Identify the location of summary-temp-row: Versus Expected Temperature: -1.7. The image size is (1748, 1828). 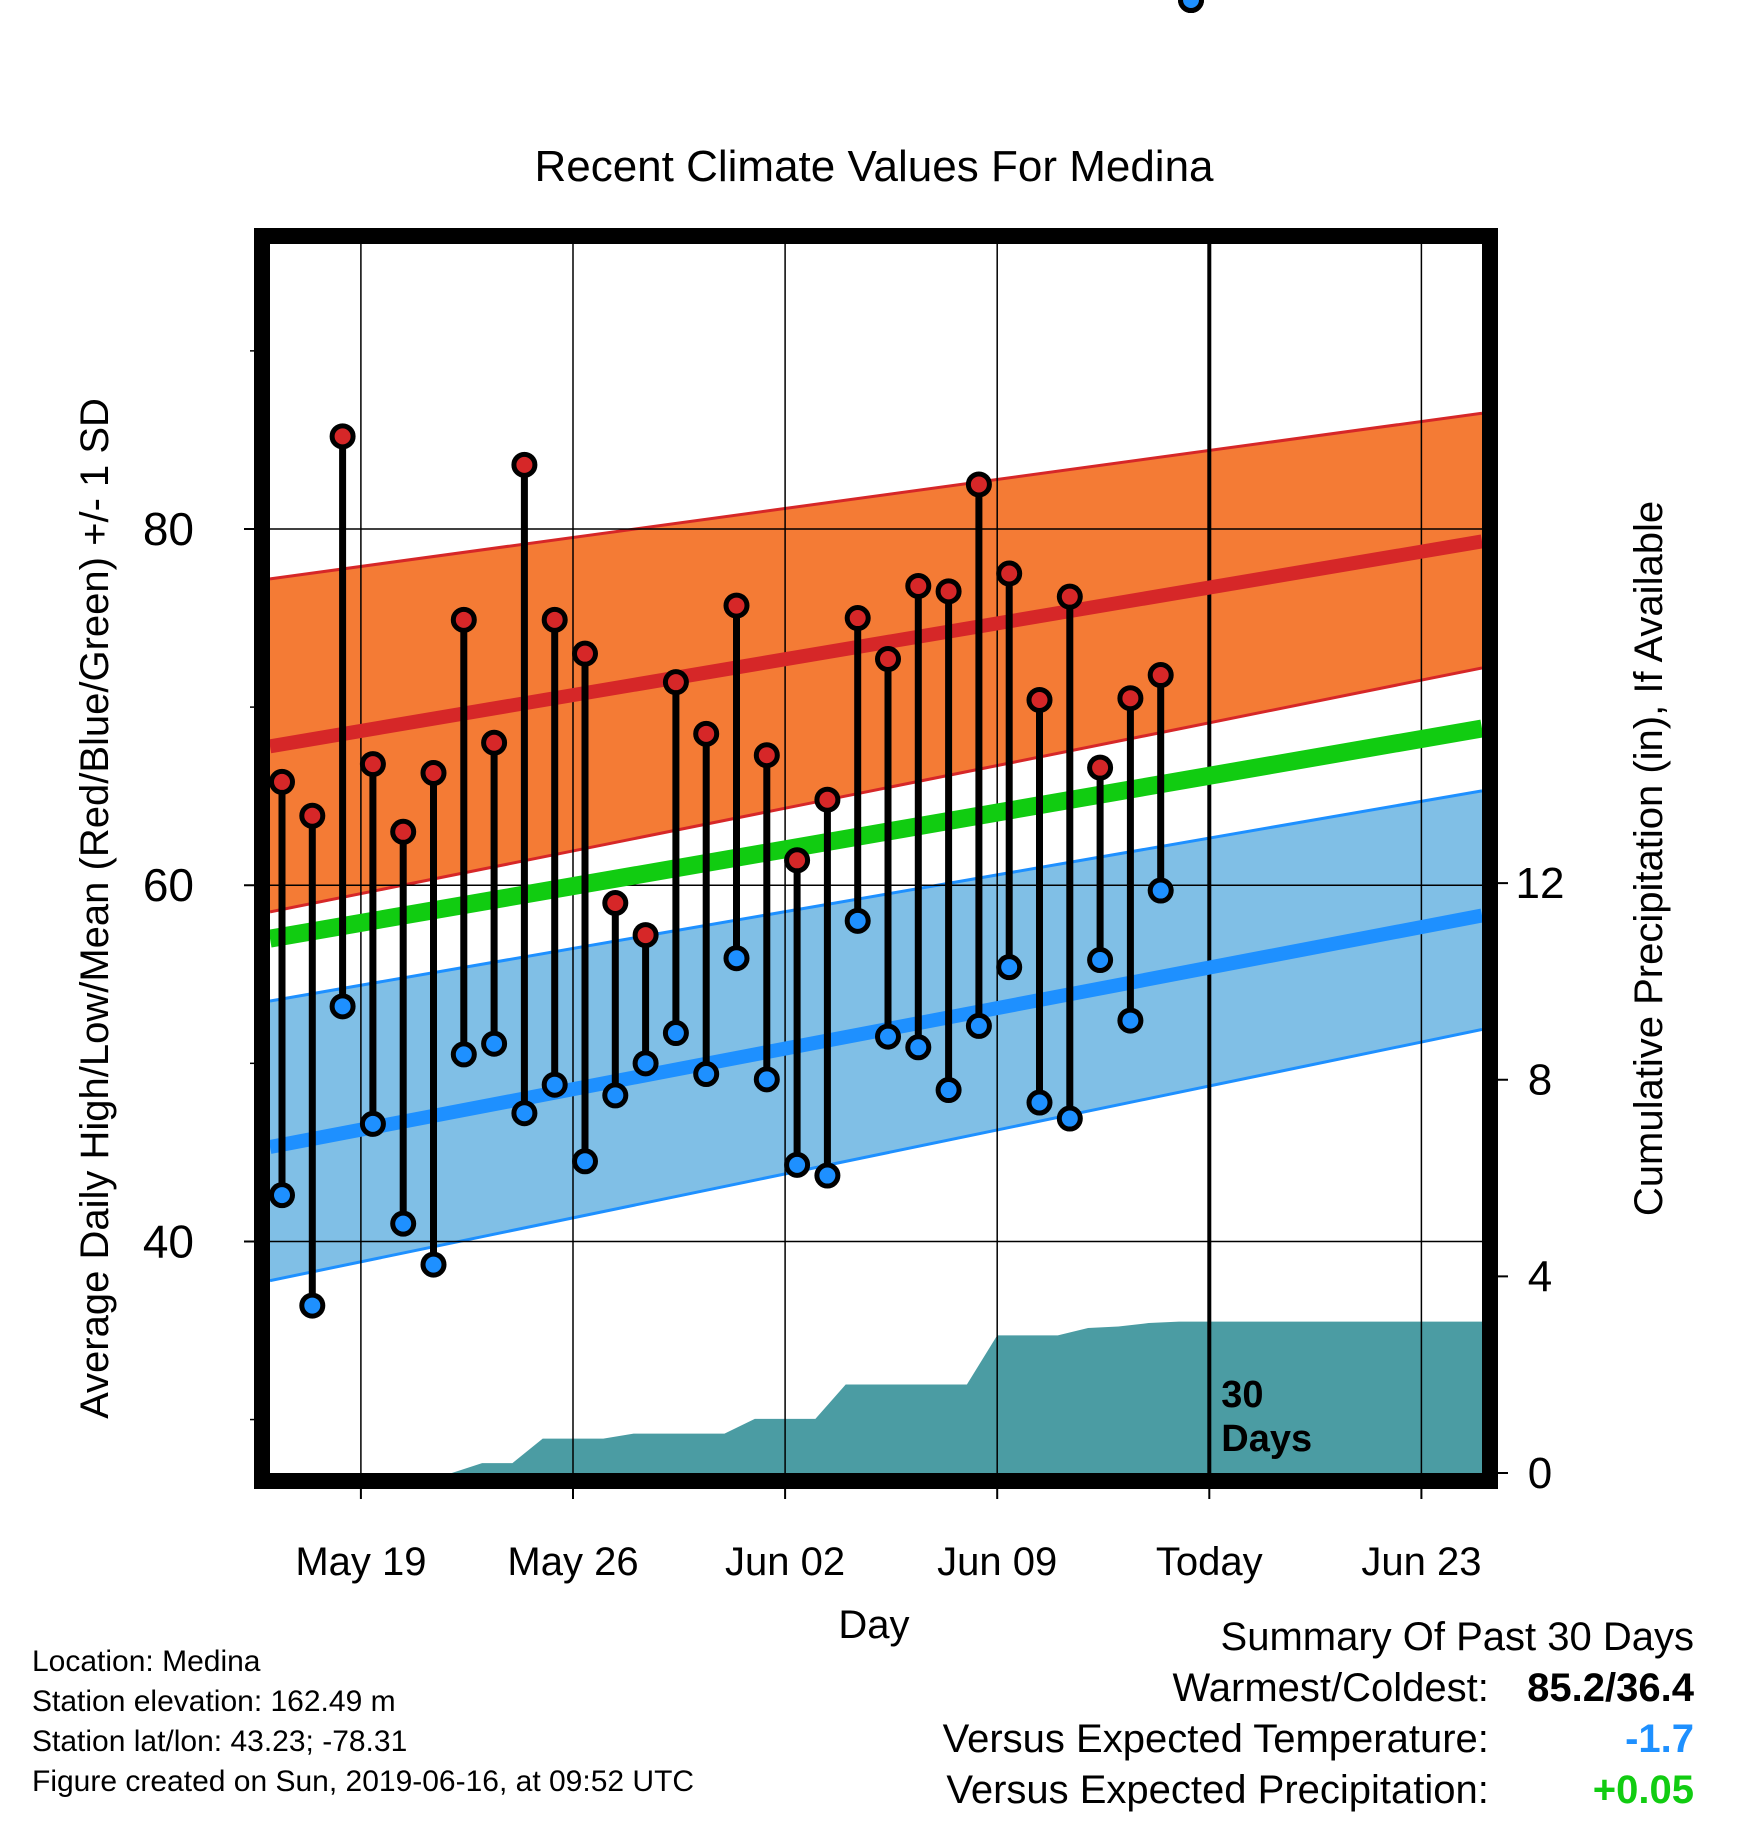
(1318, 1739).